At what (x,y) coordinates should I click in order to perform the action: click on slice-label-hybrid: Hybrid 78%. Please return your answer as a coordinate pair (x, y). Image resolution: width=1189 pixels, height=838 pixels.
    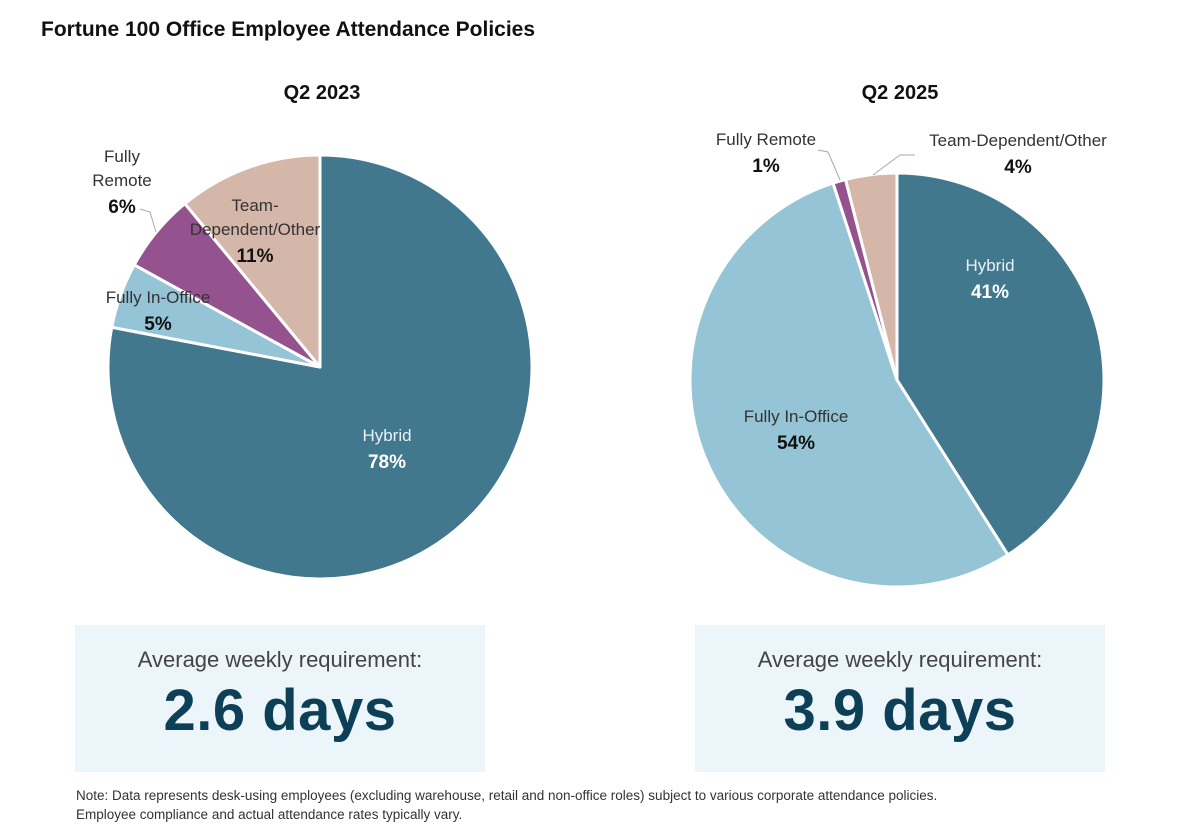
    Looking at the image, I should click on (386, 449).